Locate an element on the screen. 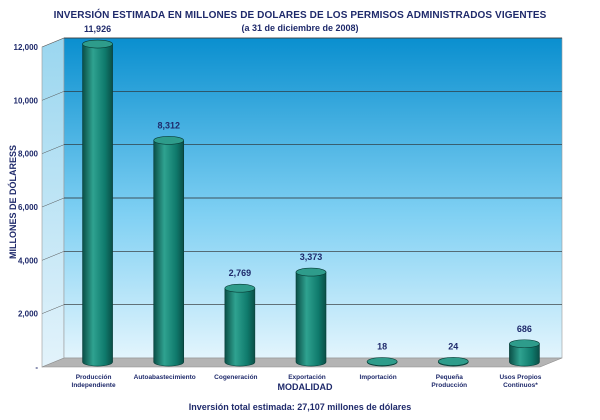  x-tick-label: Usos Propios Continuos* is located at coordinates (520, 381).